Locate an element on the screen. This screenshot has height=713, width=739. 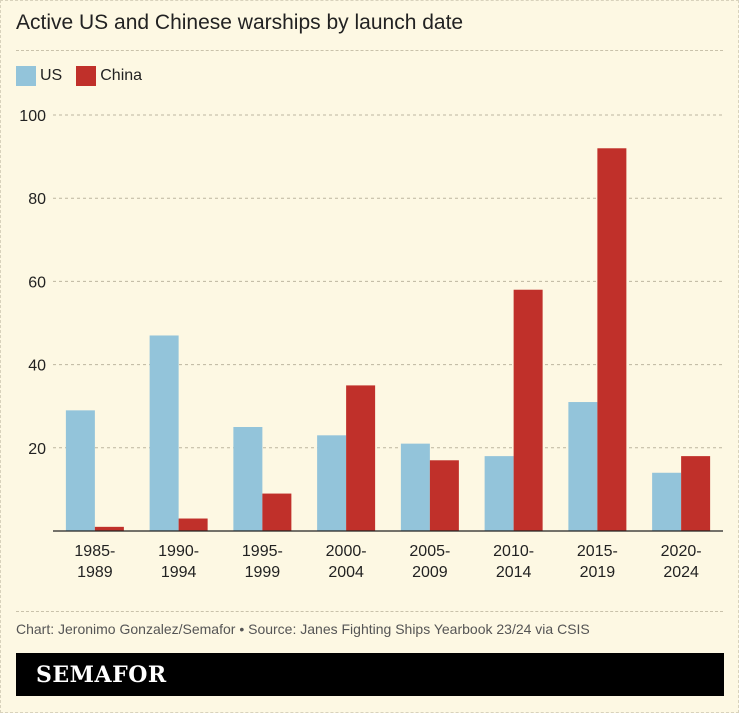
x-tick-label: 1989 is located at coordinates (95, 572).